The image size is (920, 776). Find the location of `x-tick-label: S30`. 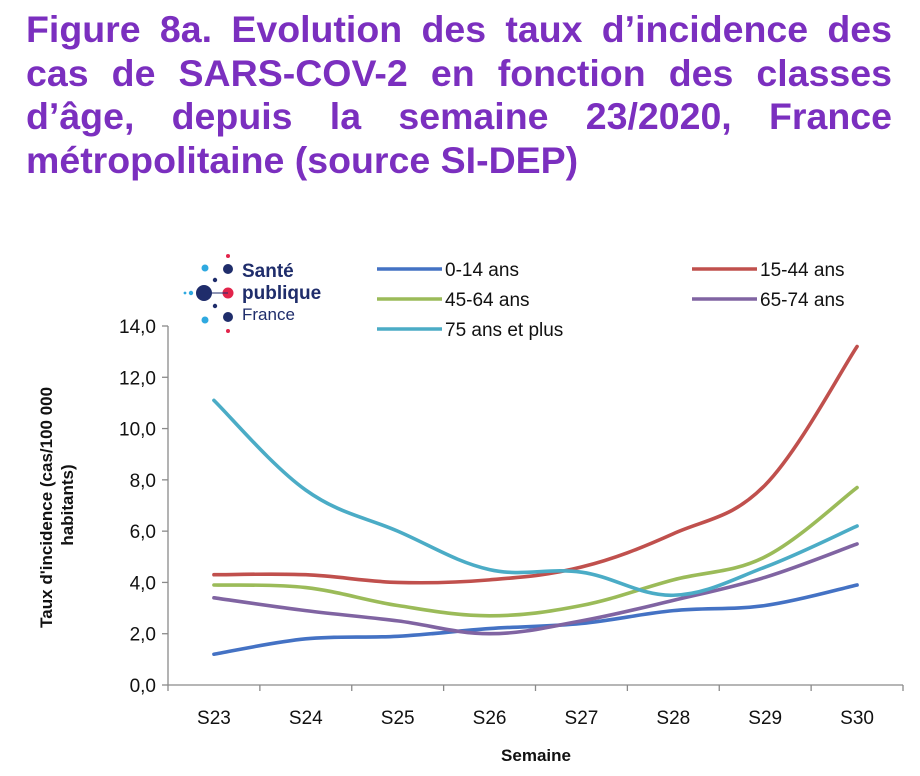

x-tick-label: S30 is located at coordinates (857, 718).